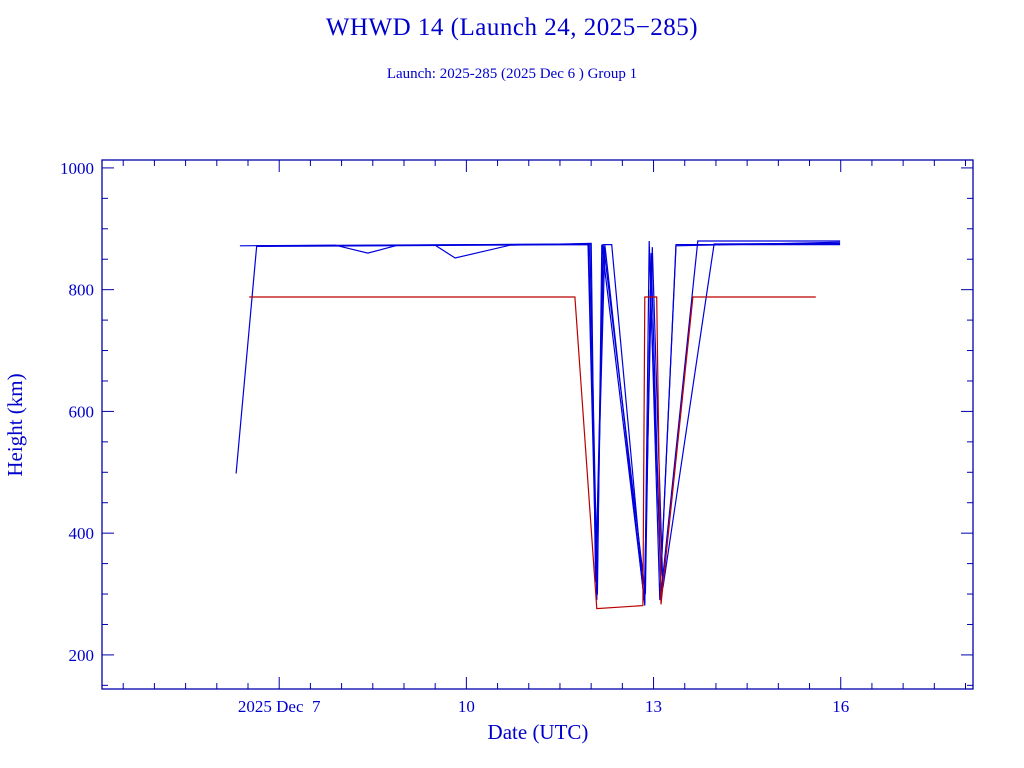  Describe the element at coordinates (653, 706) in the screenshot. I see `x-tick-label: 13` at that location.